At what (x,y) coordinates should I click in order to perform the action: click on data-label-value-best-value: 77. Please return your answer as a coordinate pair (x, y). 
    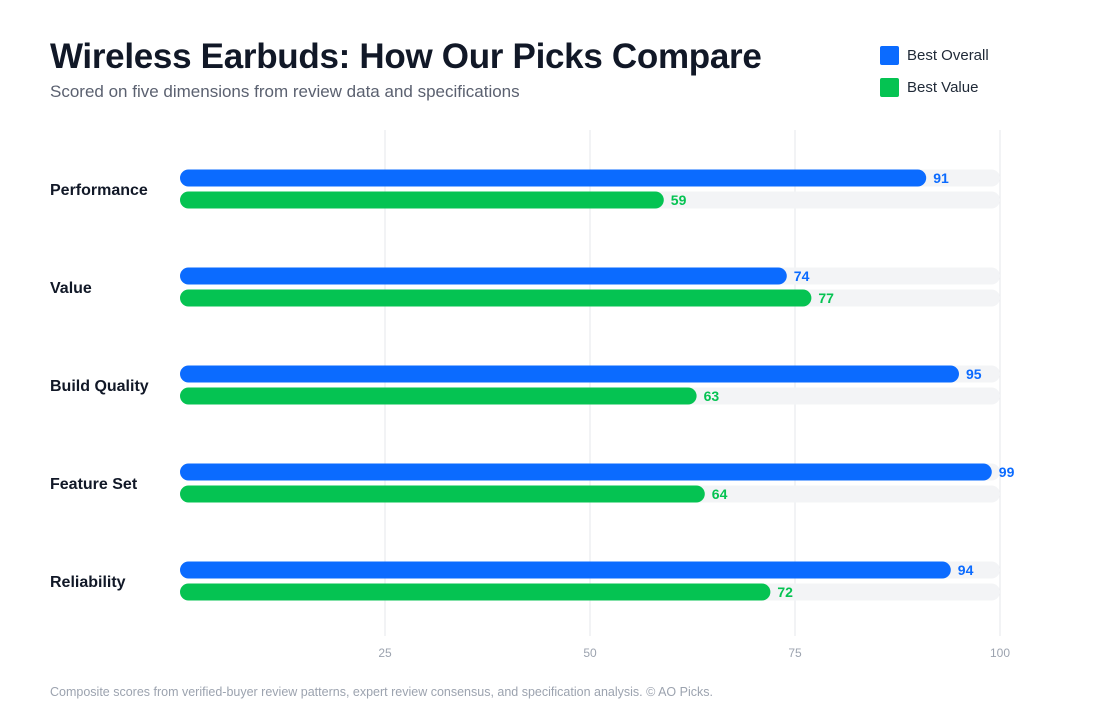
    Looking at the image, I should click on (826, 298).